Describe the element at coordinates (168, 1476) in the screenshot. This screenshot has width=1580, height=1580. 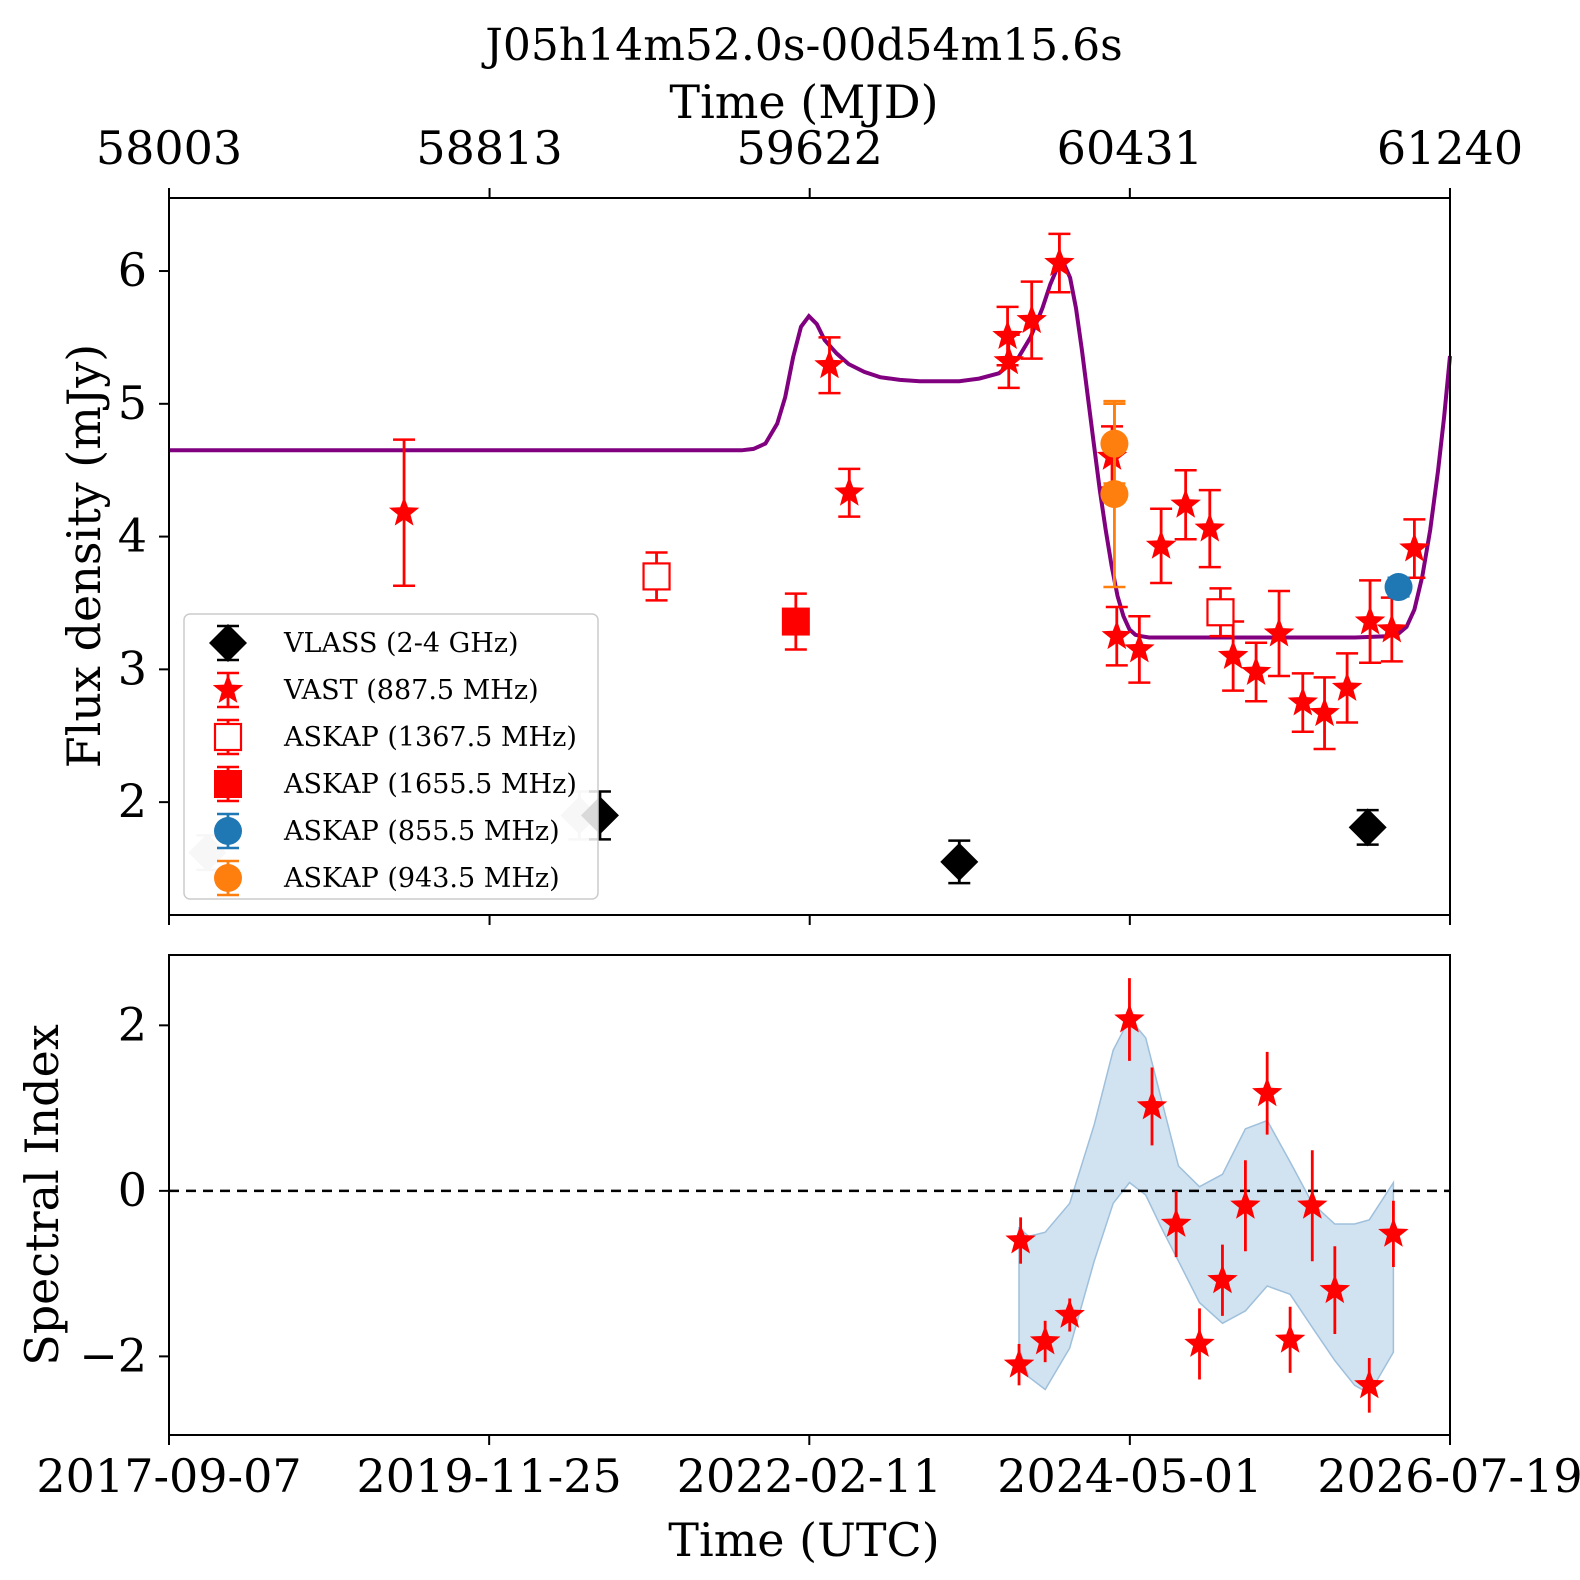
I see `bottom-x-tick-label-0: 2017-09-07` at that location.